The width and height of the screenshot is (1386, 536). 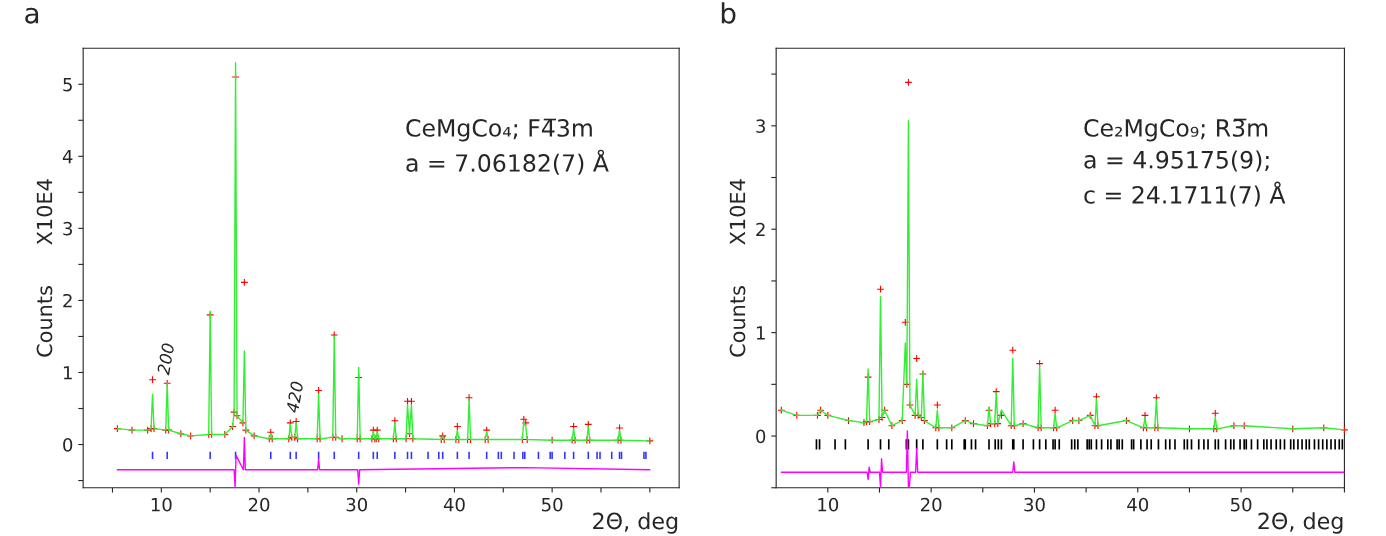 I want to click on y-tick-label: 5, so click(x=67, y=84).